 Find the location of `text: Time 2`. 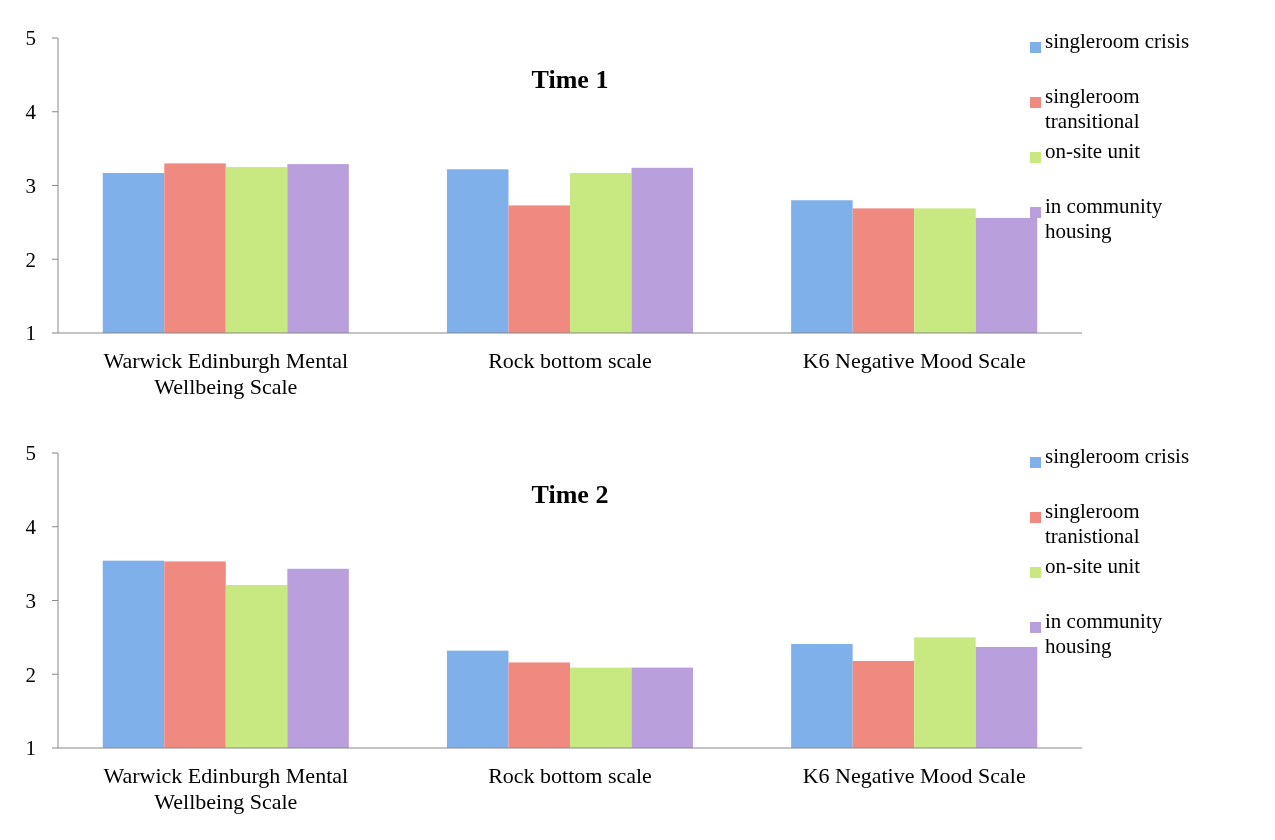

text: Time 2 is located at coordinates (570, 494).